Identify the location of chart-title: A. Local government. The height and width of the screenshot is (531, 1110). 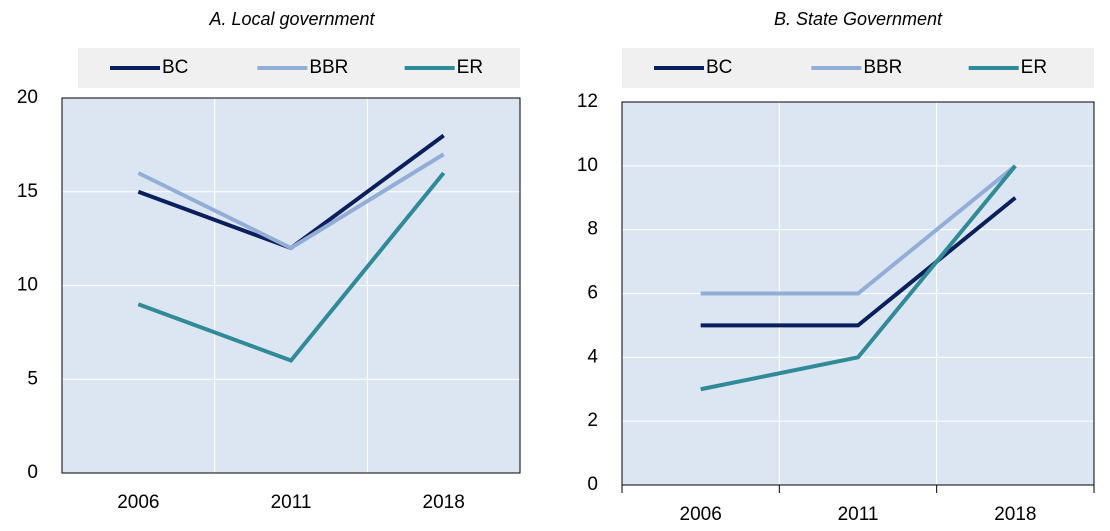
(291, 19).